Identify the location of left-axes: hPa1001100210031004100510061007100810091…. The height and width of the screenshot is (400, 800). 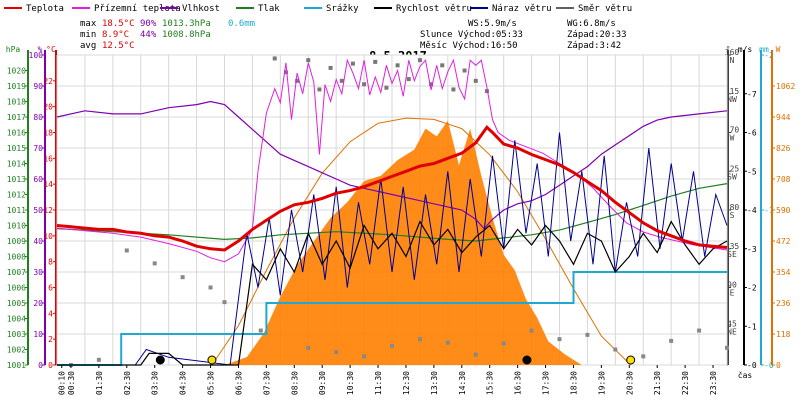
(31, 207).